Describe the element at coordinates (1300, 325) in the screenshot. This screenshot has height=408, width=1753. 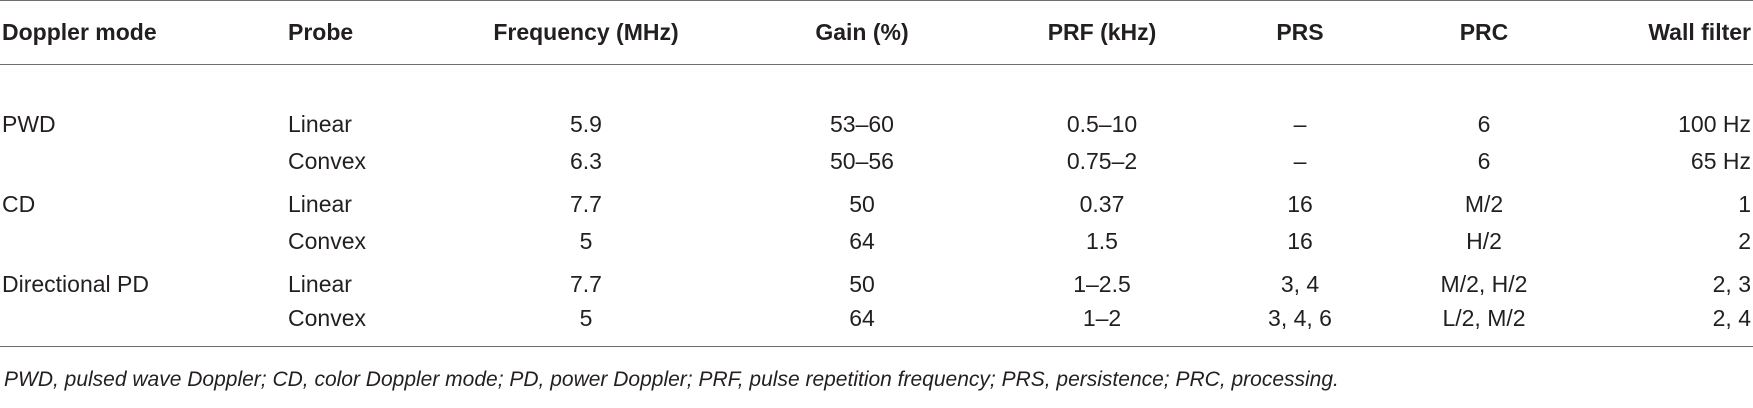
I see `cell-prs: 3, 4, 6` at that location.